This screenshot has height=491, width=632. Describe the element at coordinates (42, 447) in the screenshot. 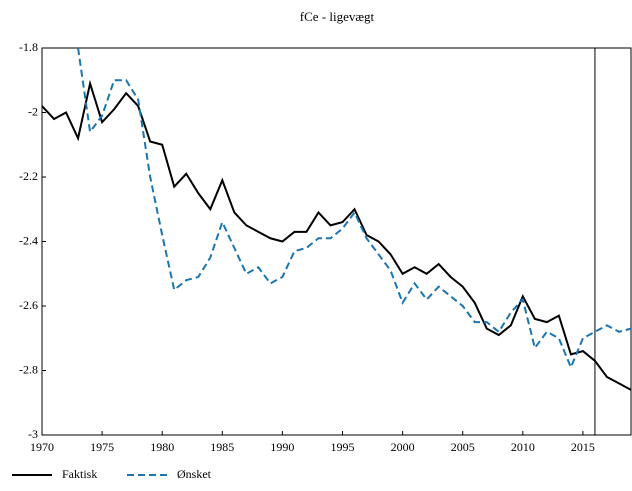

I see `x-tick-label: 1970` at that location.